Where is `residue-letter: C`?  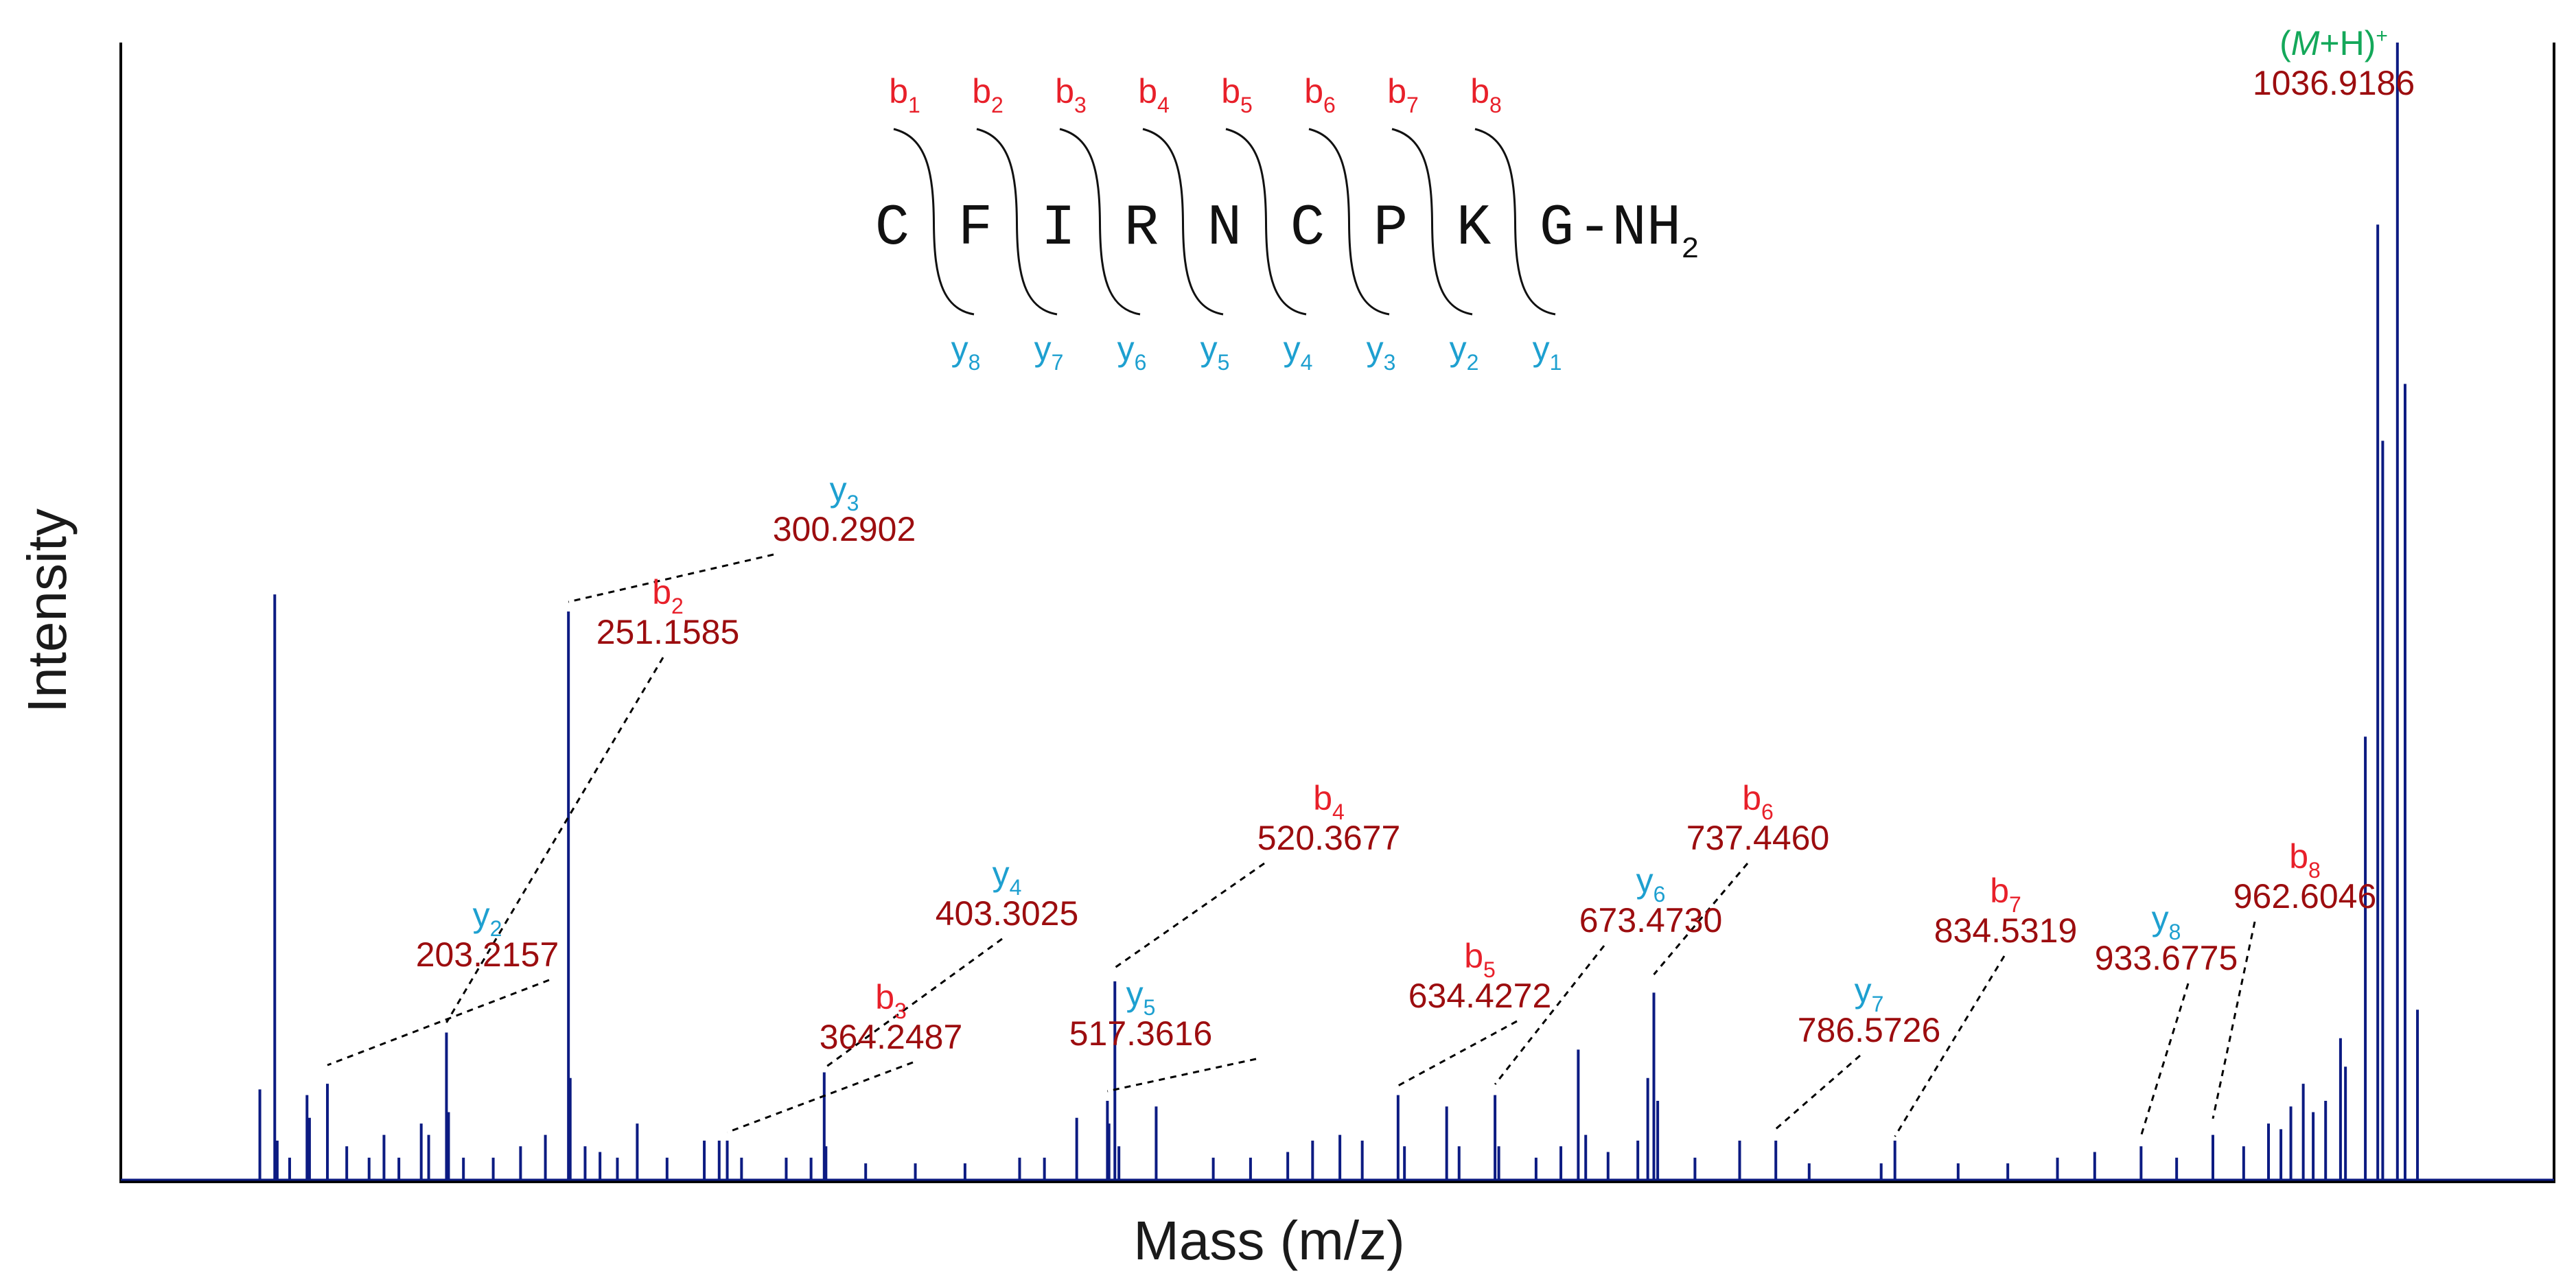
residue-letter: C is located at coordinates (892, 229).